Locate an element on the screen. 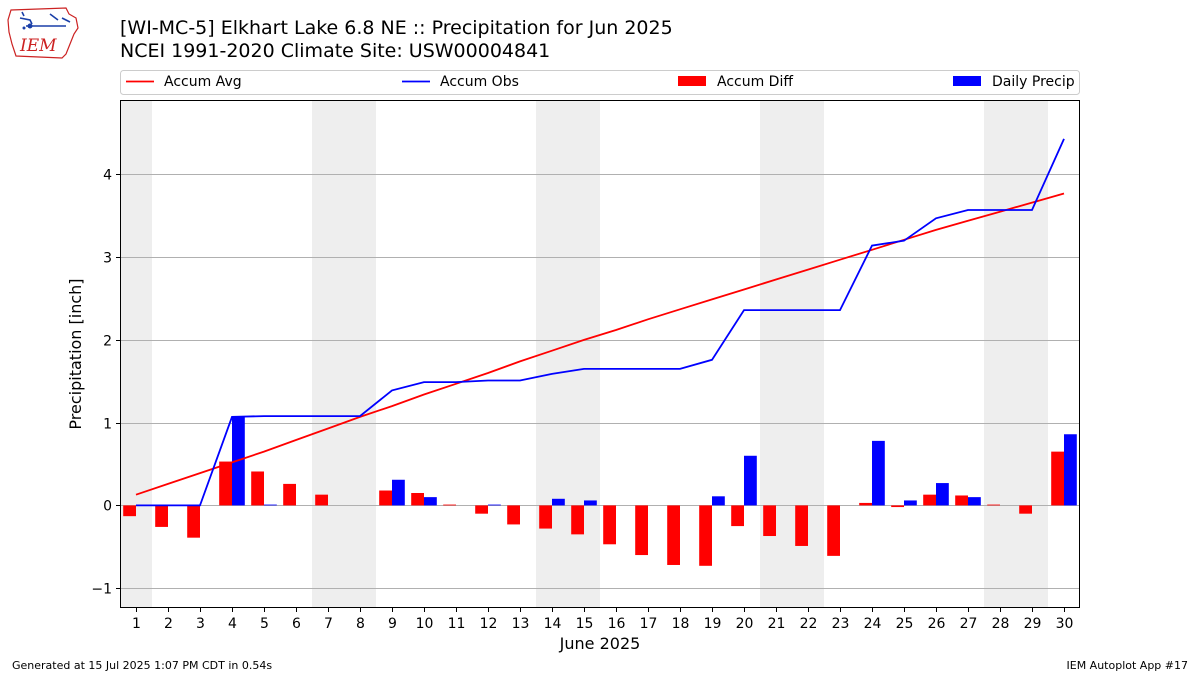  x-tick-label: 25 is located at coordinates (905, 624).